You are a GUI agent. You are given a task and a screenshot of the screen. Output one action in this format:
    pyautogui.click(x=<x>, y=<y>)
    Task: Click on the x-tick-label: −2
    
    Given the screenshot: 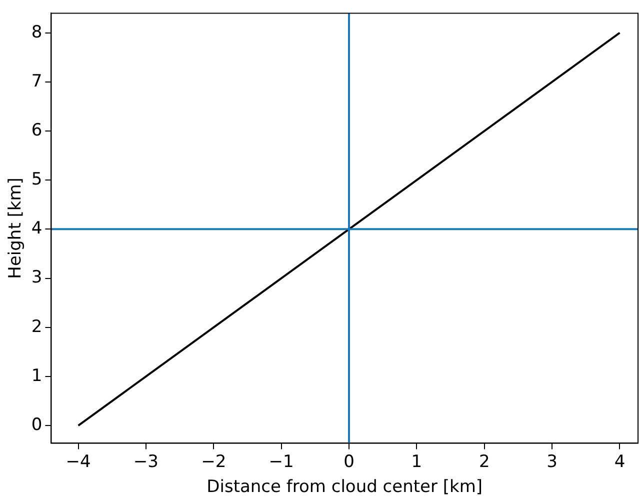 What is the action you would take?
    pyautogui.click(x=213, y=462)
    